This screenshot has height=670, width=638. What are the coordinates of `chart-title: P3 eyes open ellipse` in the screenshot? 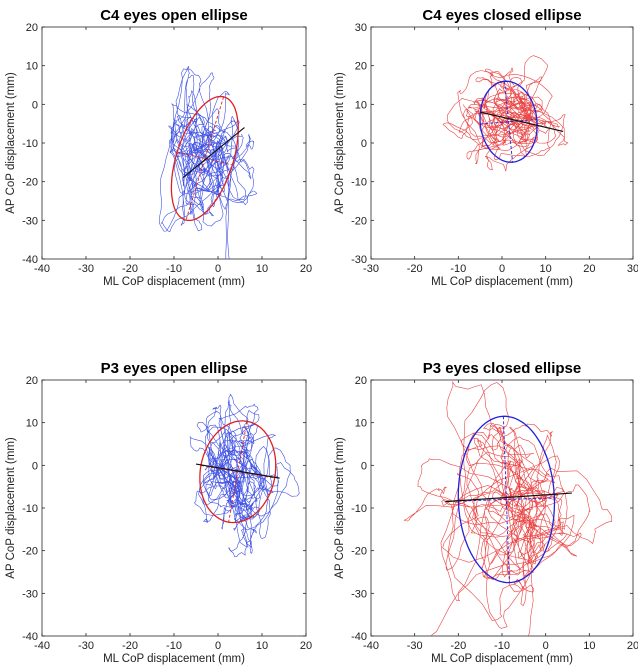 It's located at (174, 368).